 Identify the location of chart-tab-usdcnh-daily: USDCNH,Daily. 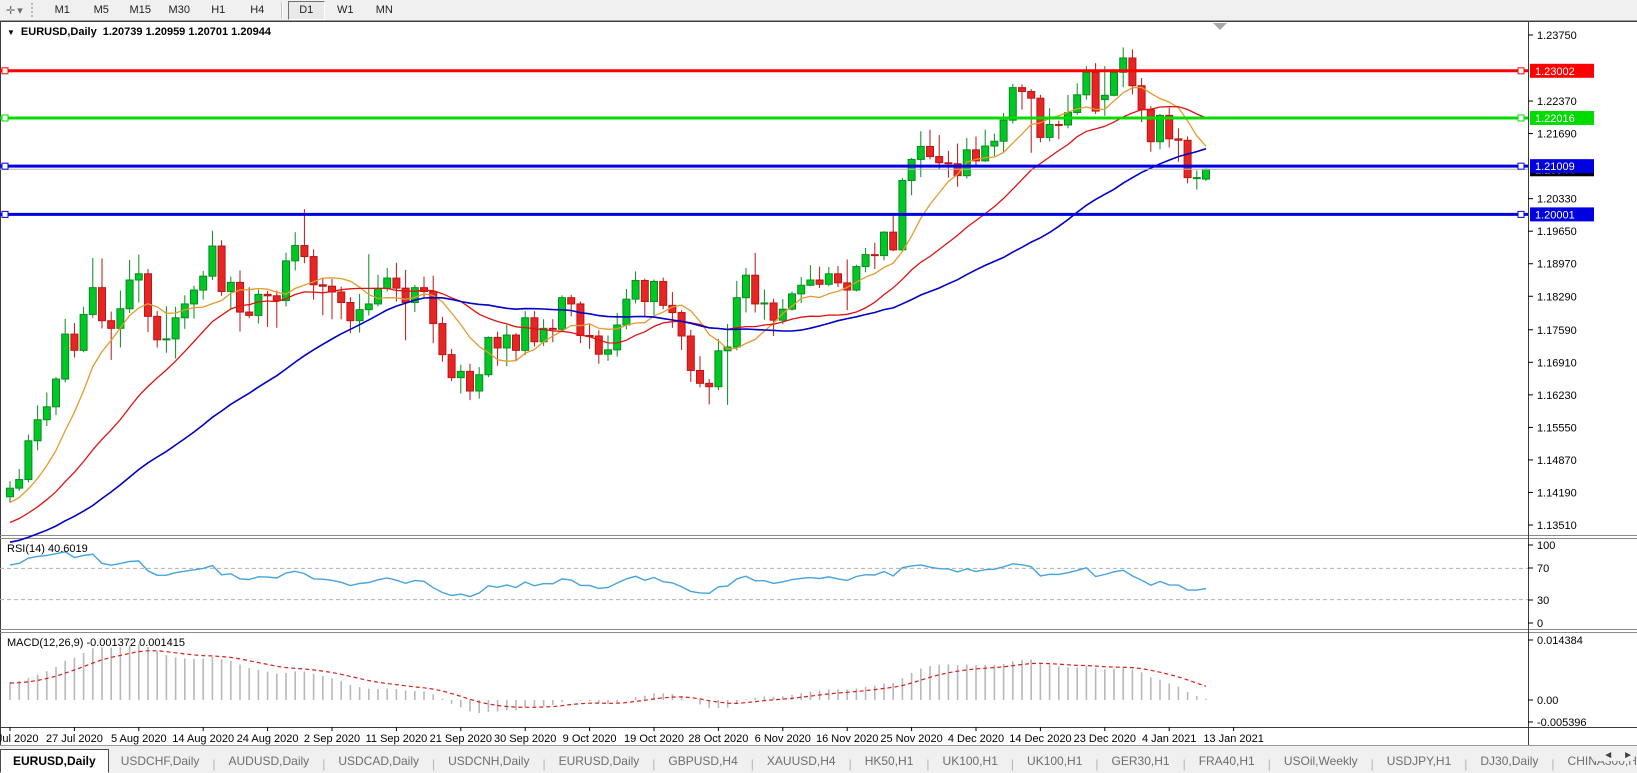
(489, 760).